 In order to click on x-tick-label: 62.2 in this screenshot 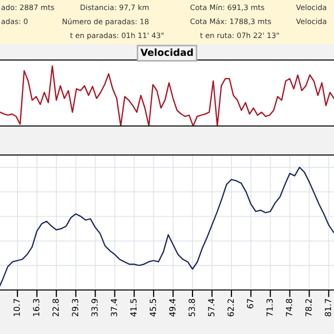, I will do `click(231, 307)`.